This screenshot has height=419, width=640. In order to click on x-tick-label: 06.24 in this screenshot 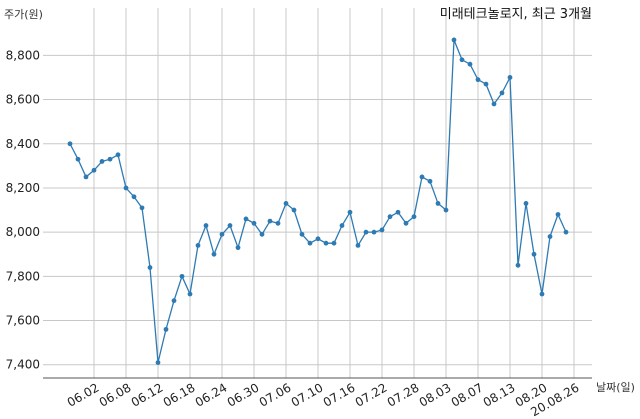, I will do `click(211, 394)`.